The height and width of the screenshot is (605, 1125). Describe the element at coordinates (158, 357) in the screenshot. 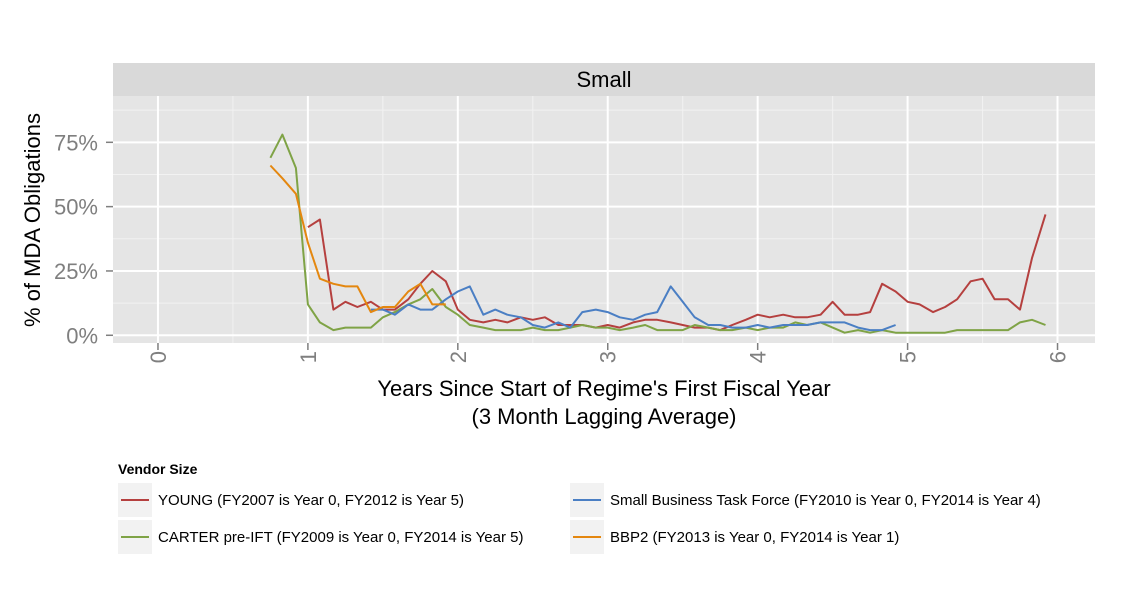

I see `x-tick-label: 0` at that location.